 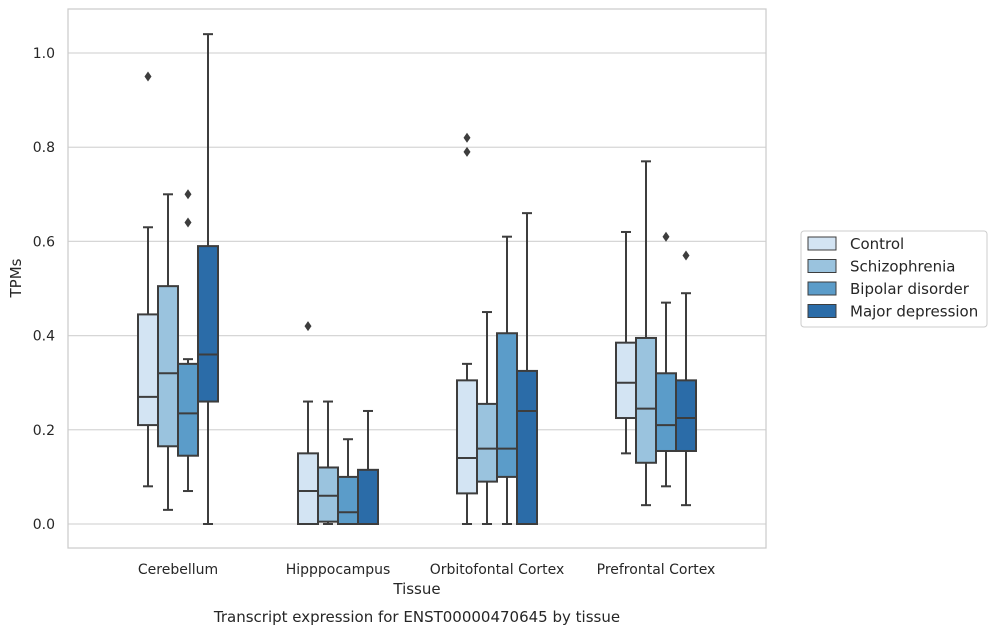 I want to click on legend-label: Control, so click(x=877, y=244).